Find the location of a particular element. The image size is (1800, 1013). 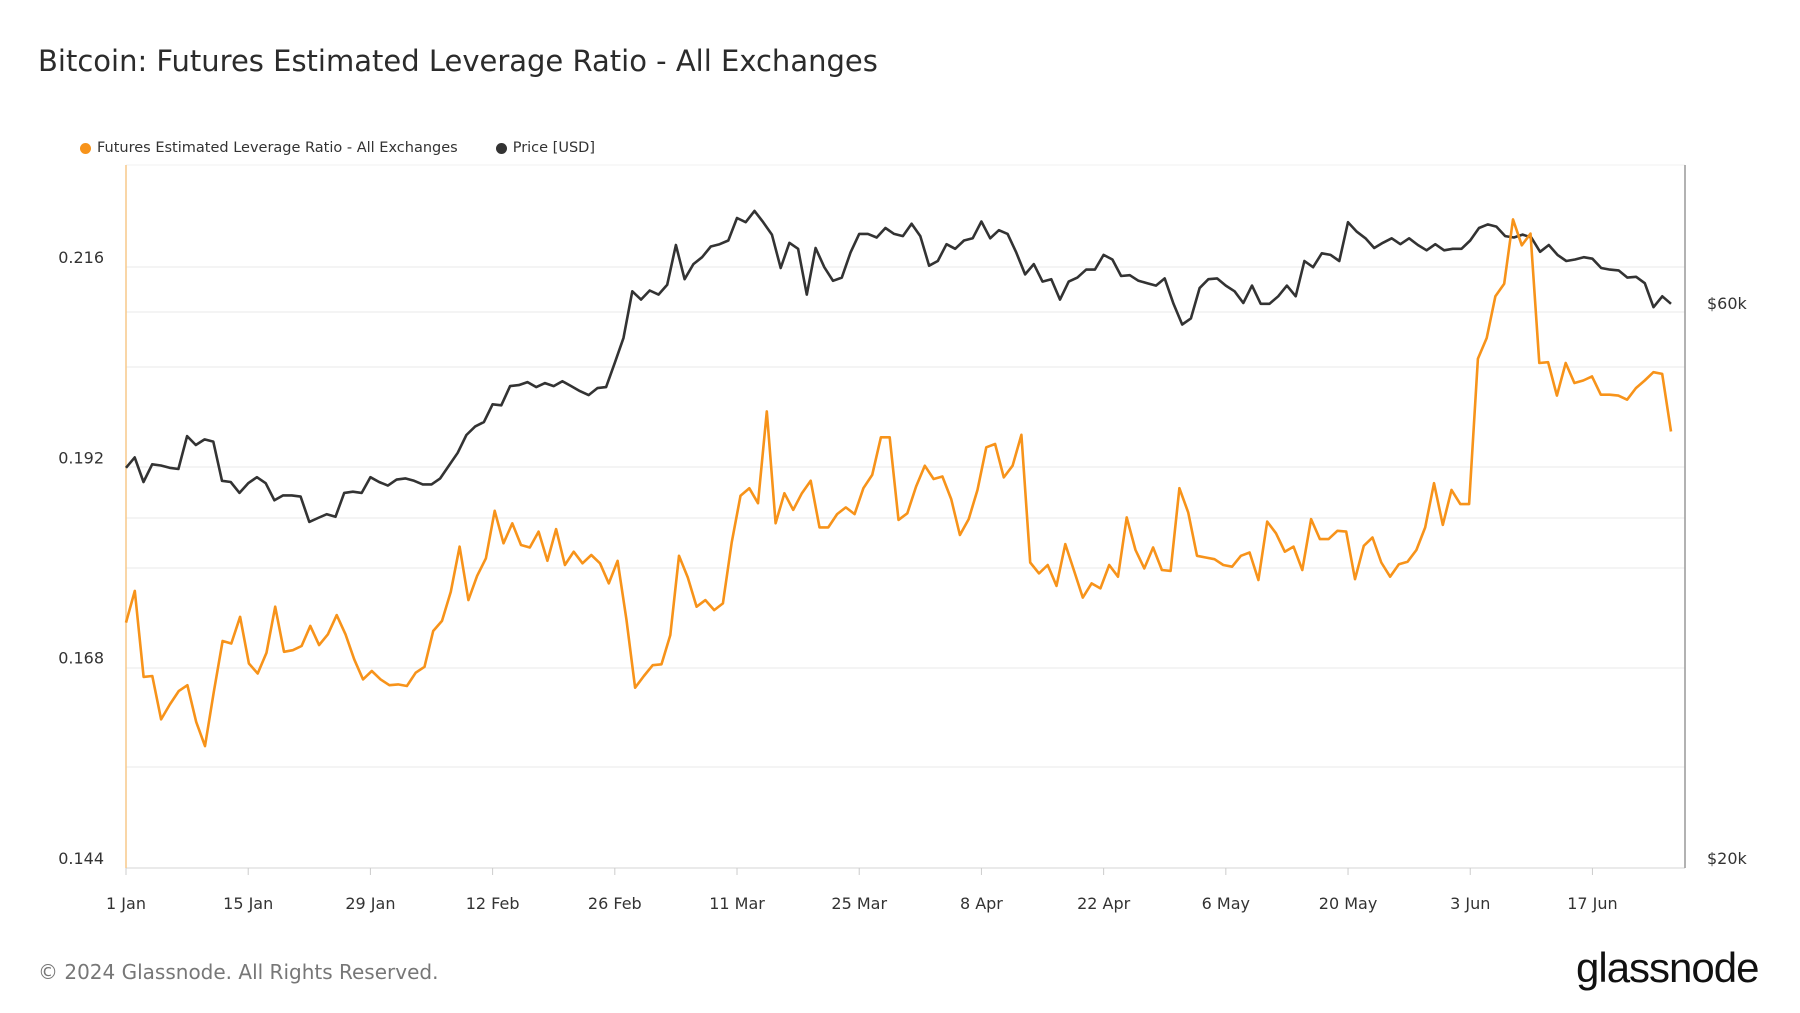

left-tick-label: 0.216 is located at coordinates (81, 257).